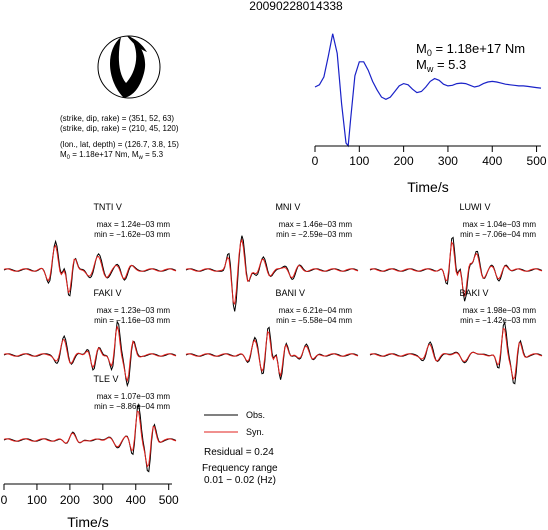 Image resolution: width=548 pixels, height=530 pixels. Describe the element at coordinates (105, 379) in the screenshot. I see `station-name: TLE V` at that location.